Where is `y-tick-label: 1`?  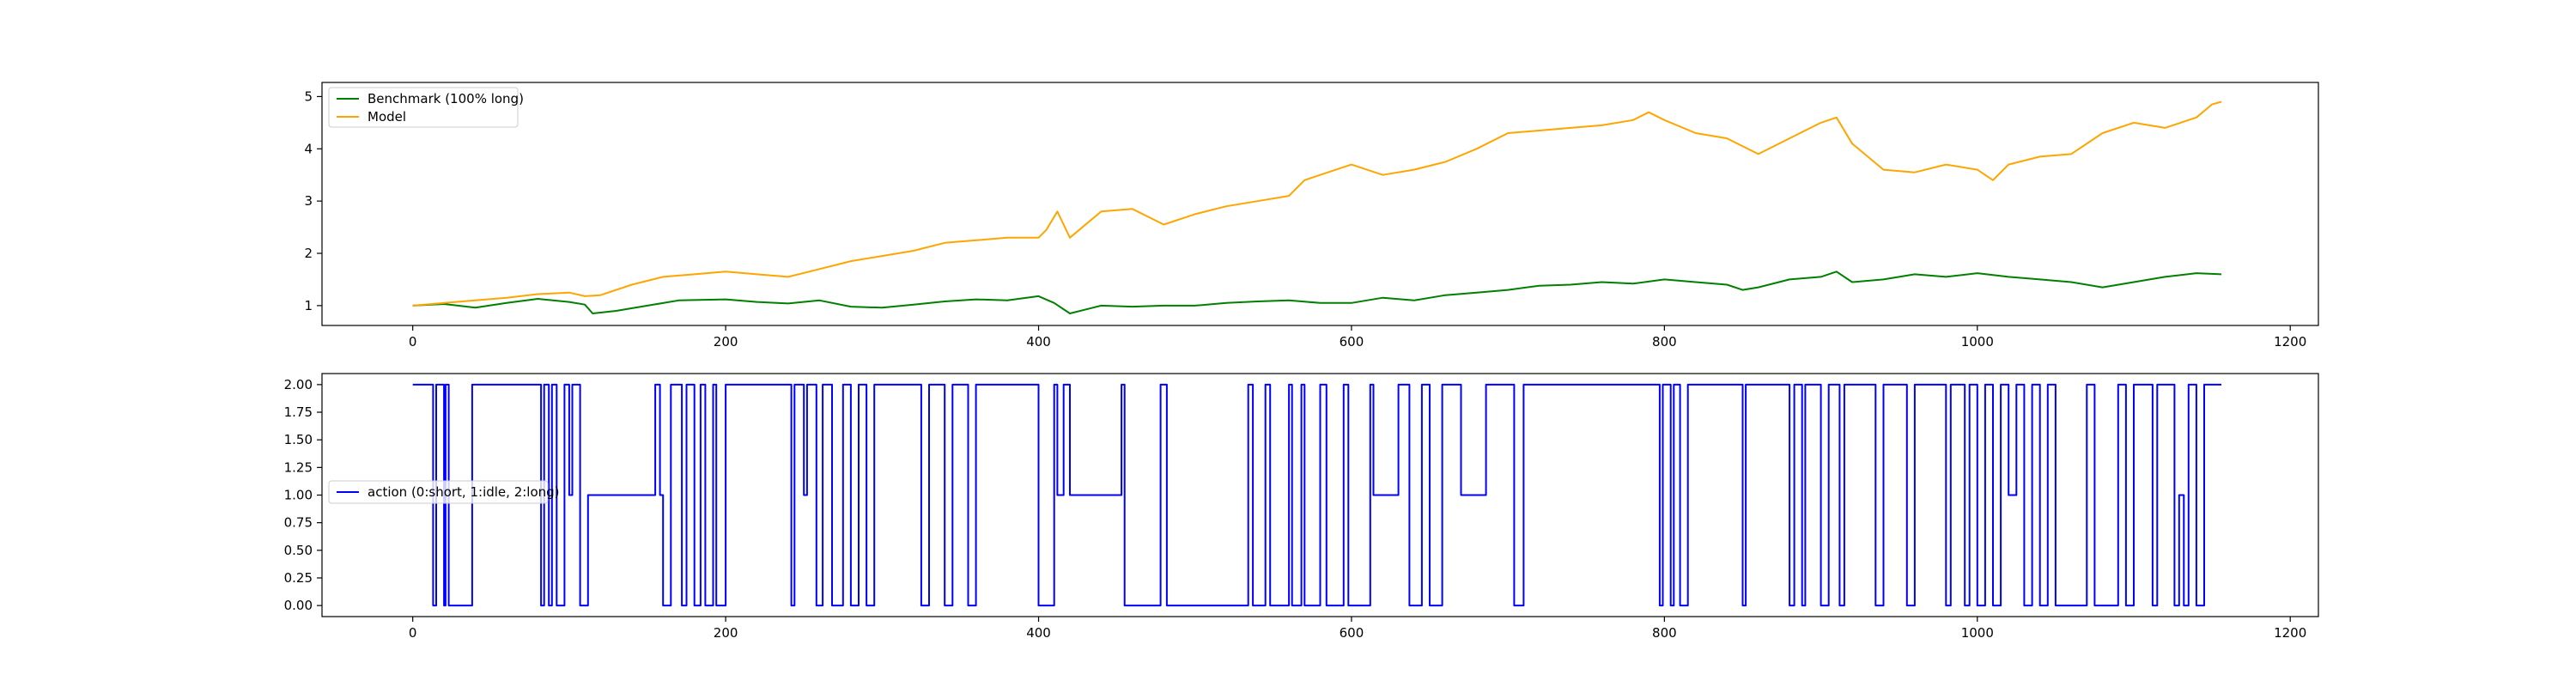
y-tick-label: 1 is located at coordinates (308, 305).